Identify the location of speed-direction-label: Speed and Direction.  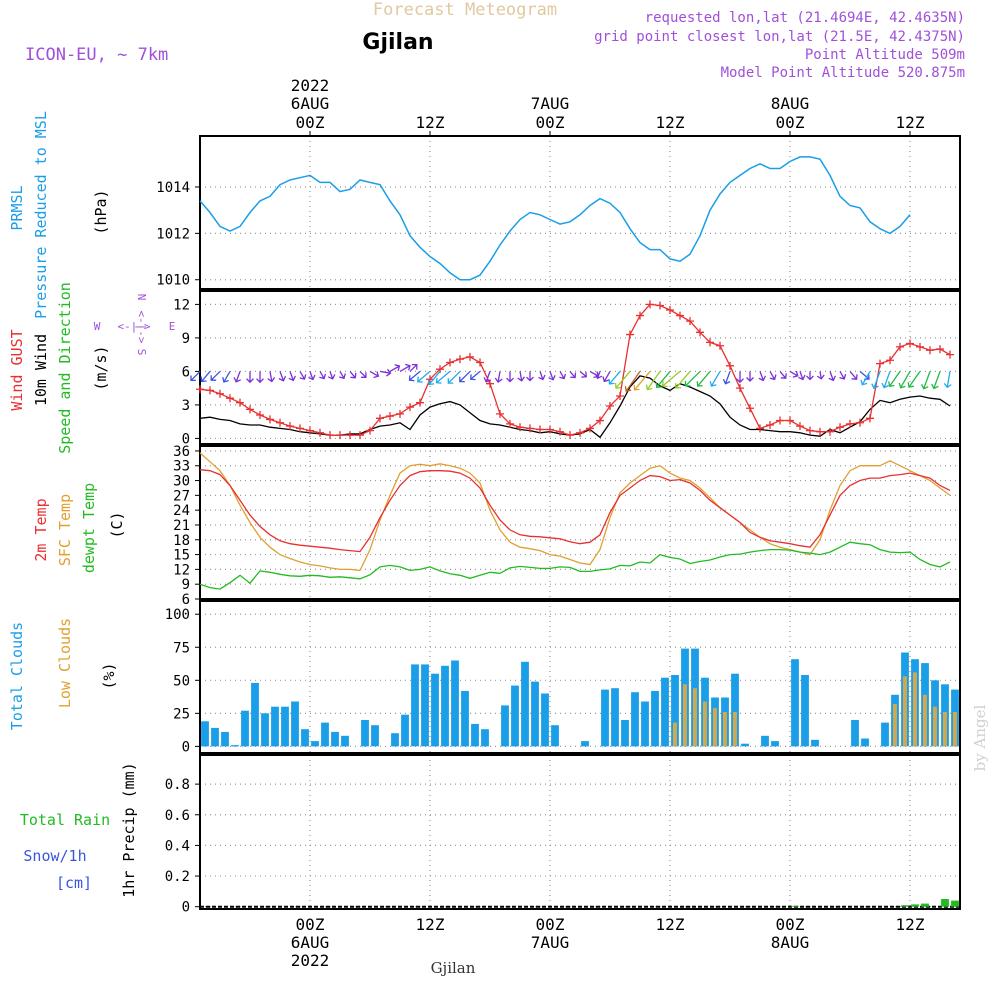
(65, 368).